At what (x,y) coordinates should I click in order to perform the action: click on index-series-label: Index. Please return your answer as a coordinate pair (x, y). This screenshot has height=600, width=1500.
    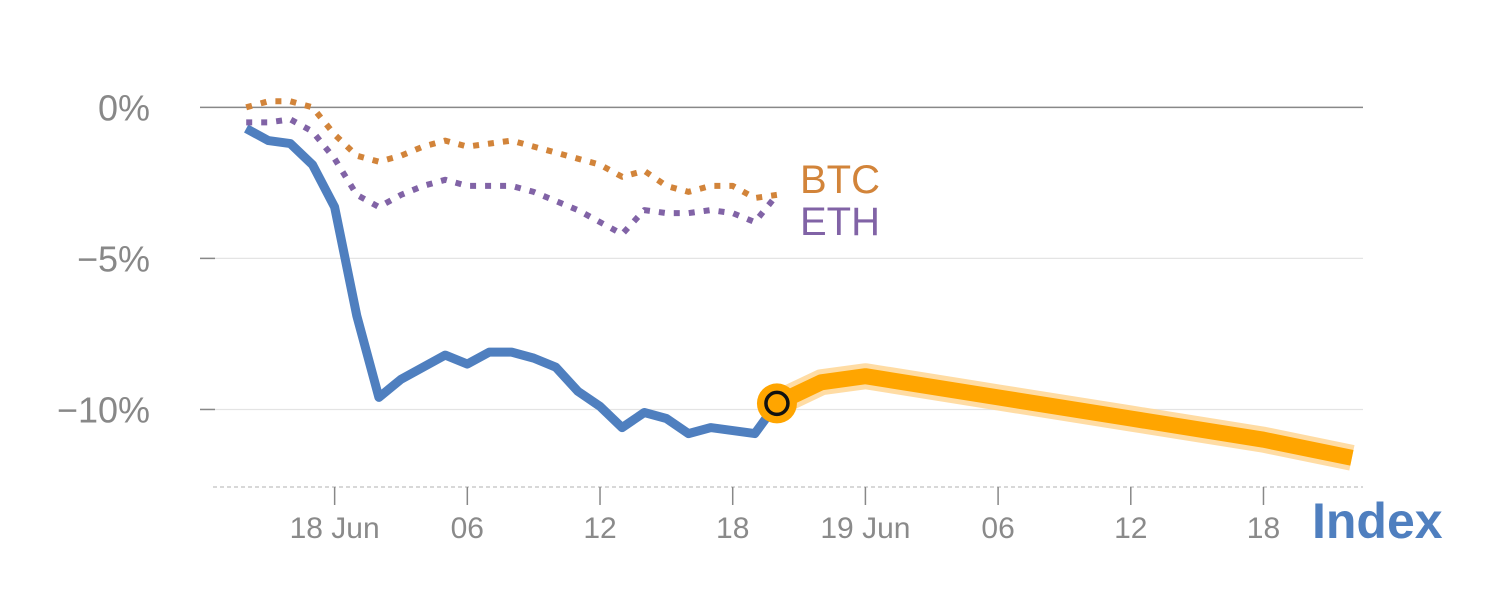
    Looking at the image, I should click on (1377, 521).